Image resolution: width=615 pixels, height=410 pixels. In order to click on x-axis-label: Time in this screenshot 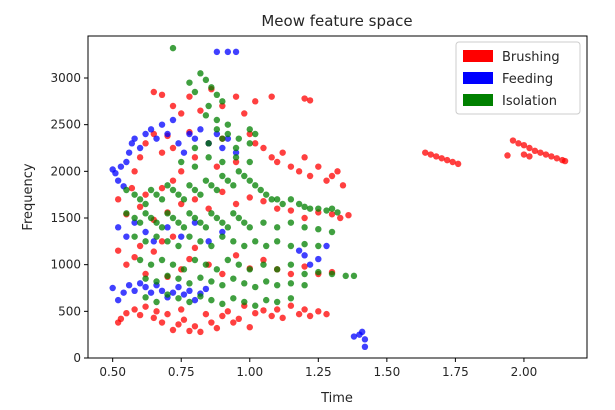, I will do `click(336, 398)`.